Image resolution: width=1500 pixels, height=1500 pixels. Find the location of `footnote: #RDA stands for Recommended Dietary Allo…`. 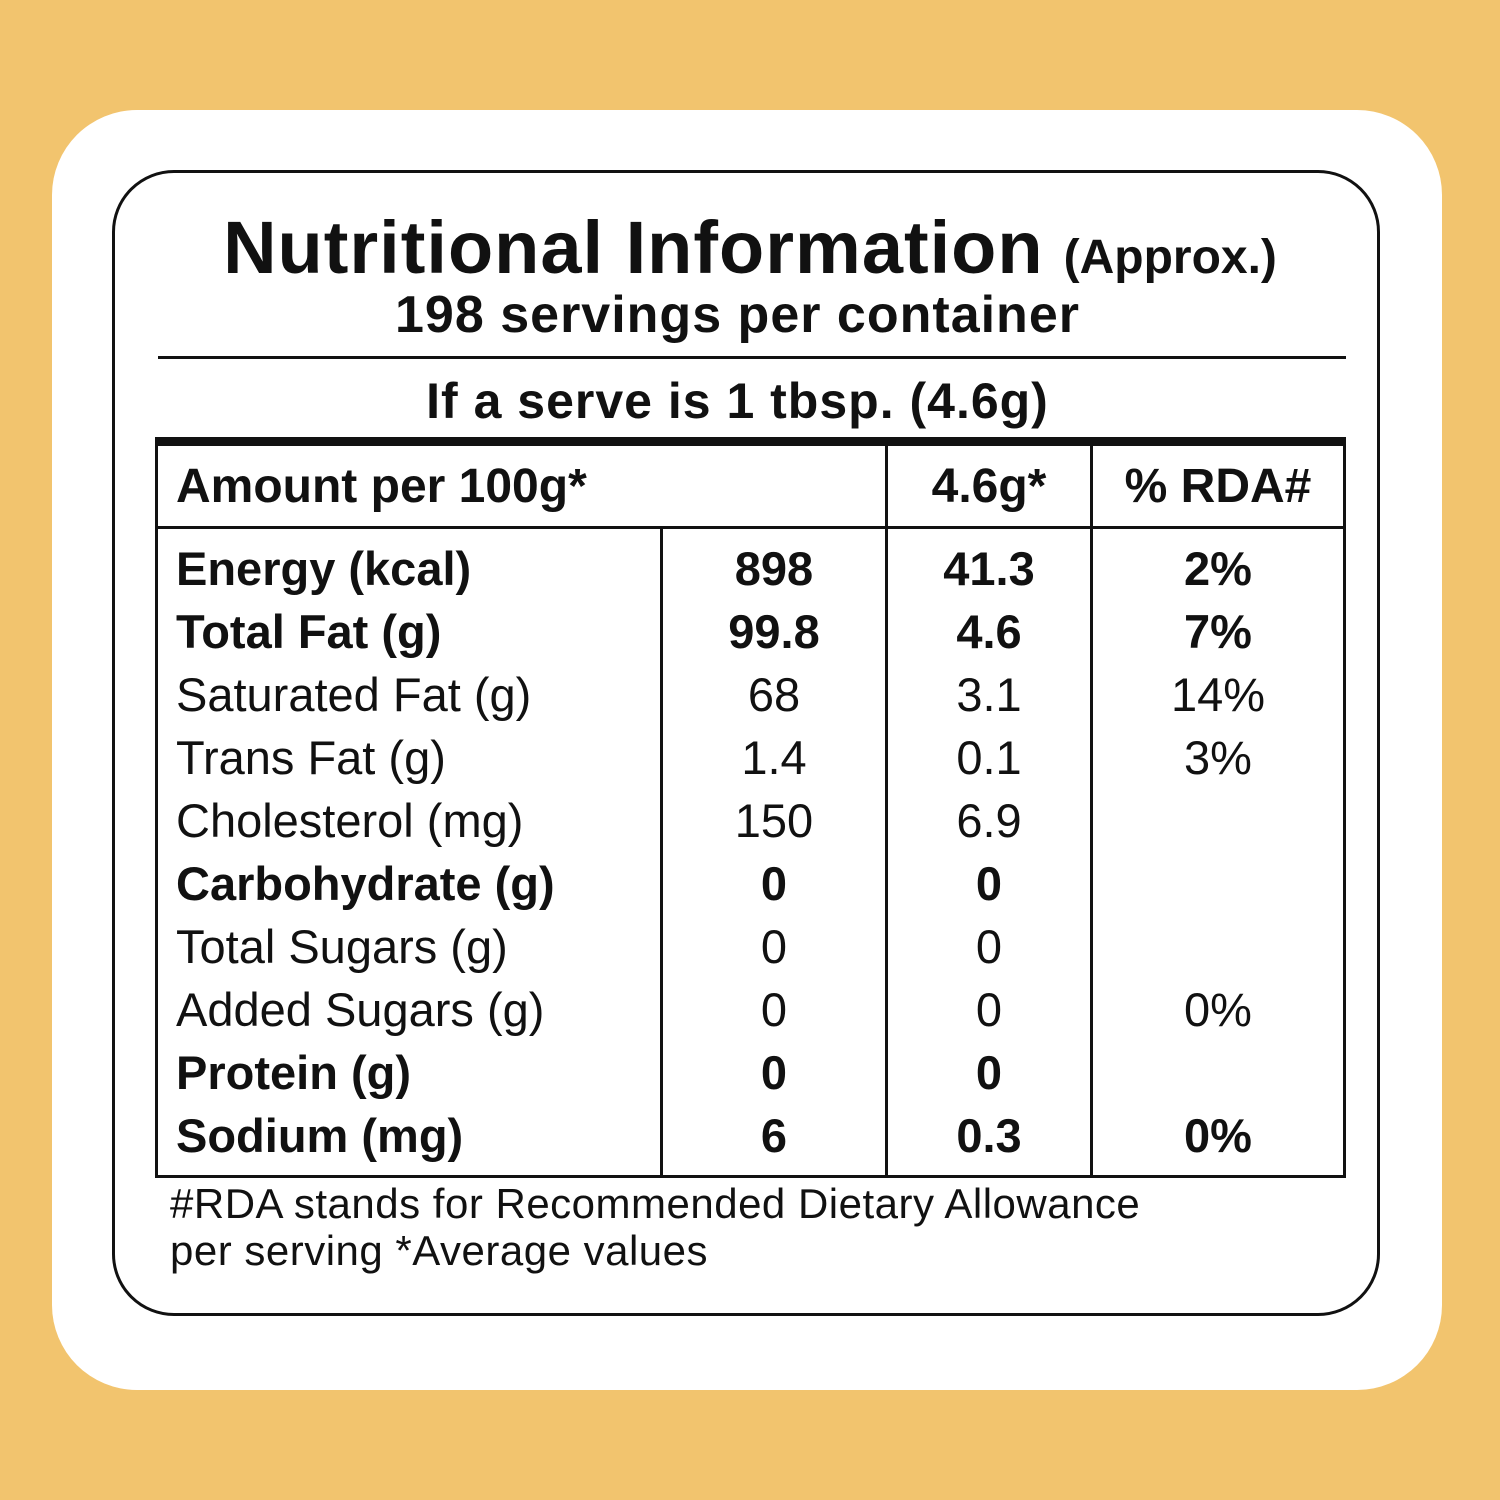

footnote: #RDA stands for Recommended Dietary Allo… is located at coordinates (655, 1227).